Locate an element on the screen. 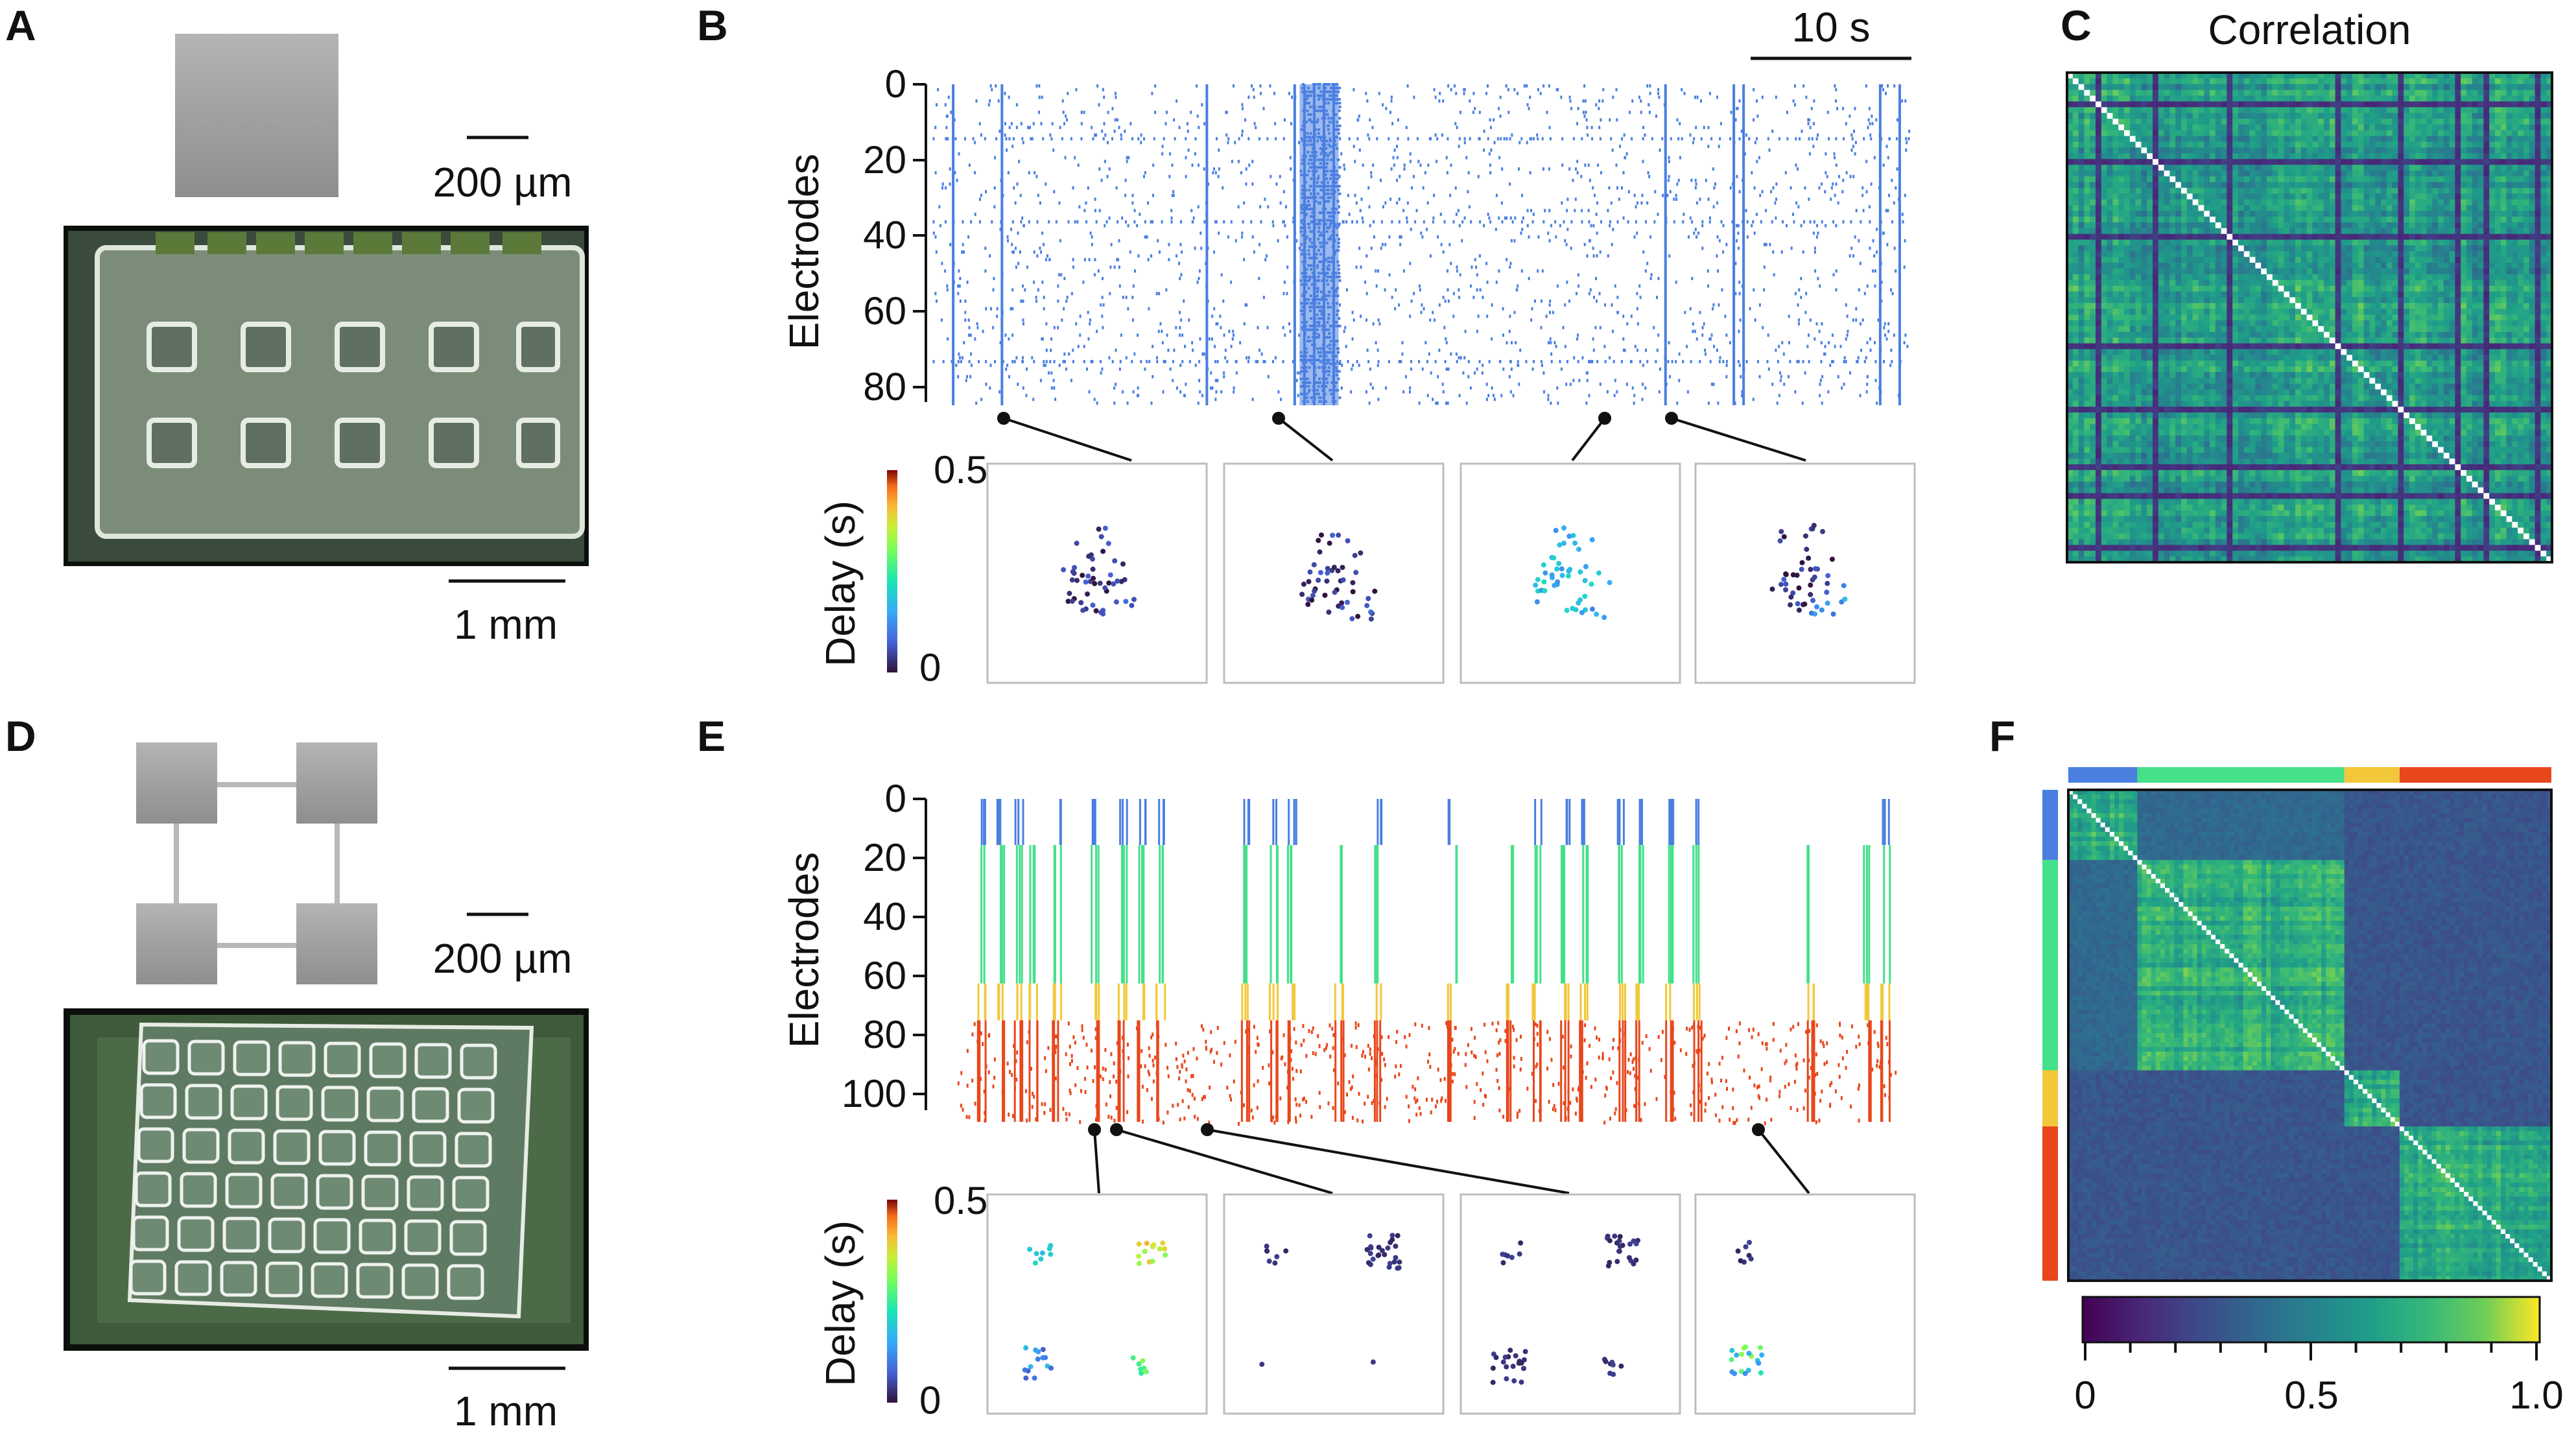 Image resolution: width=2576 pixels, height=1437 pixels. panel-a: A 200 µm 1 mm is located at coordinates (297, 324).